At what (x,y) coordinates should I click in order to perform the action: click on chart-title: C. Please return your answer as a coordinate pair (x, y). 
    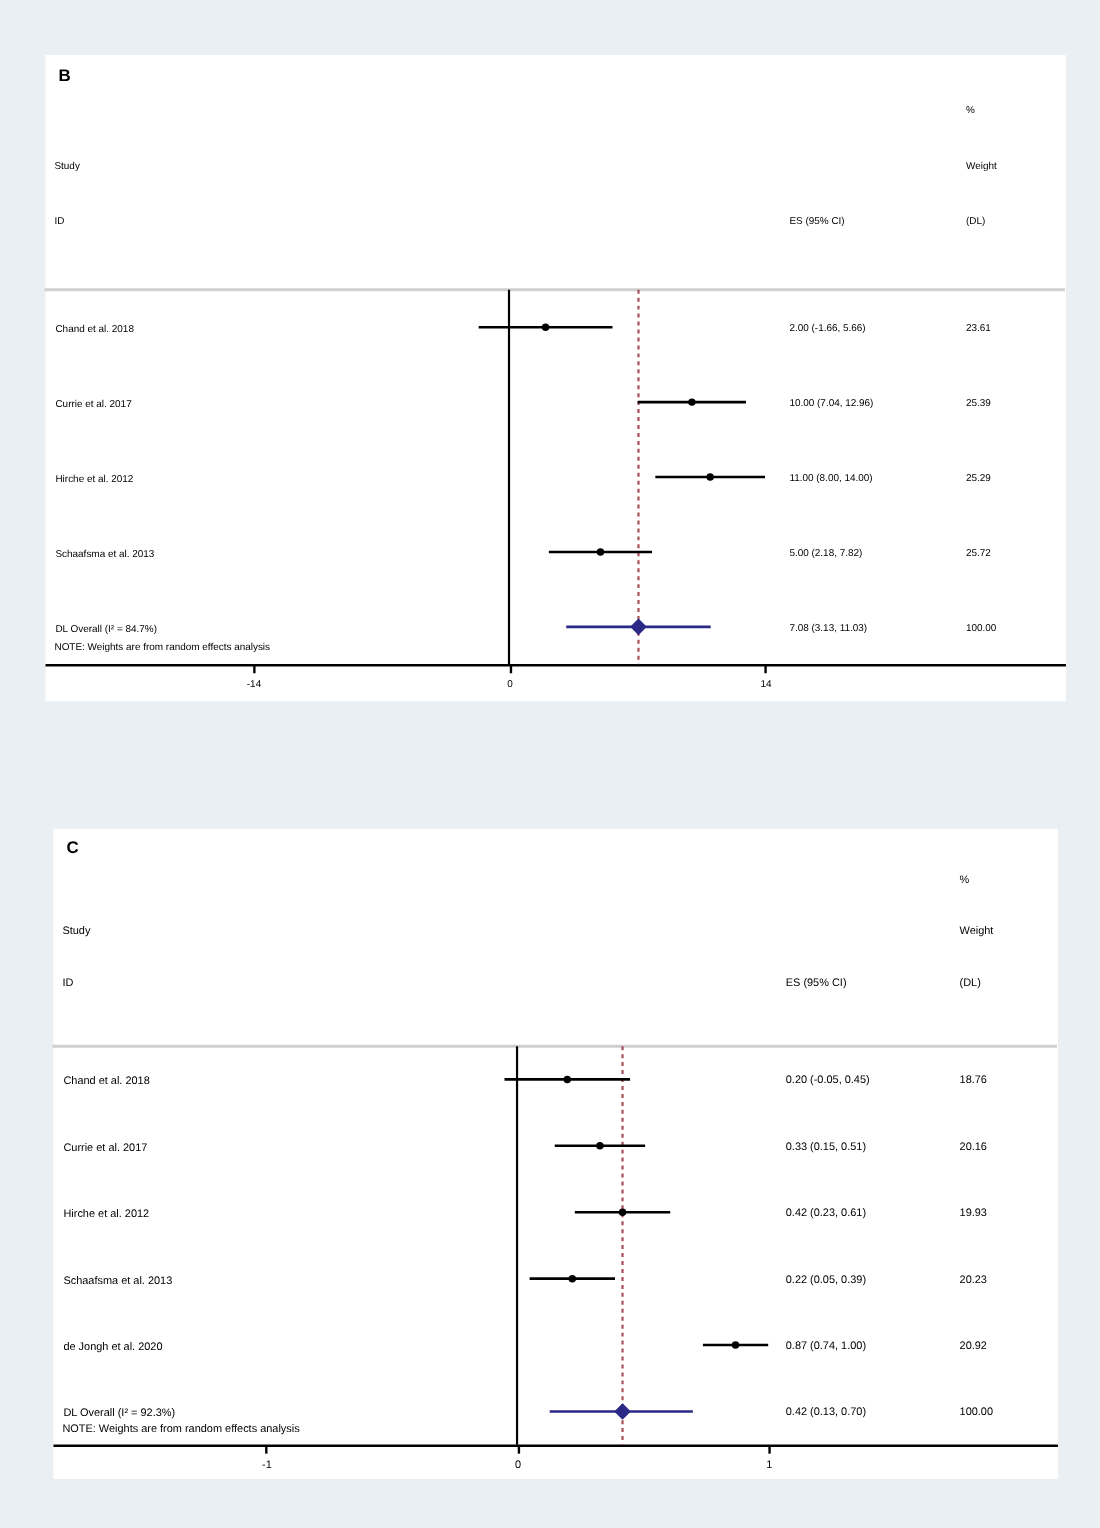
    Looking at the image, I should click on (72, 847).